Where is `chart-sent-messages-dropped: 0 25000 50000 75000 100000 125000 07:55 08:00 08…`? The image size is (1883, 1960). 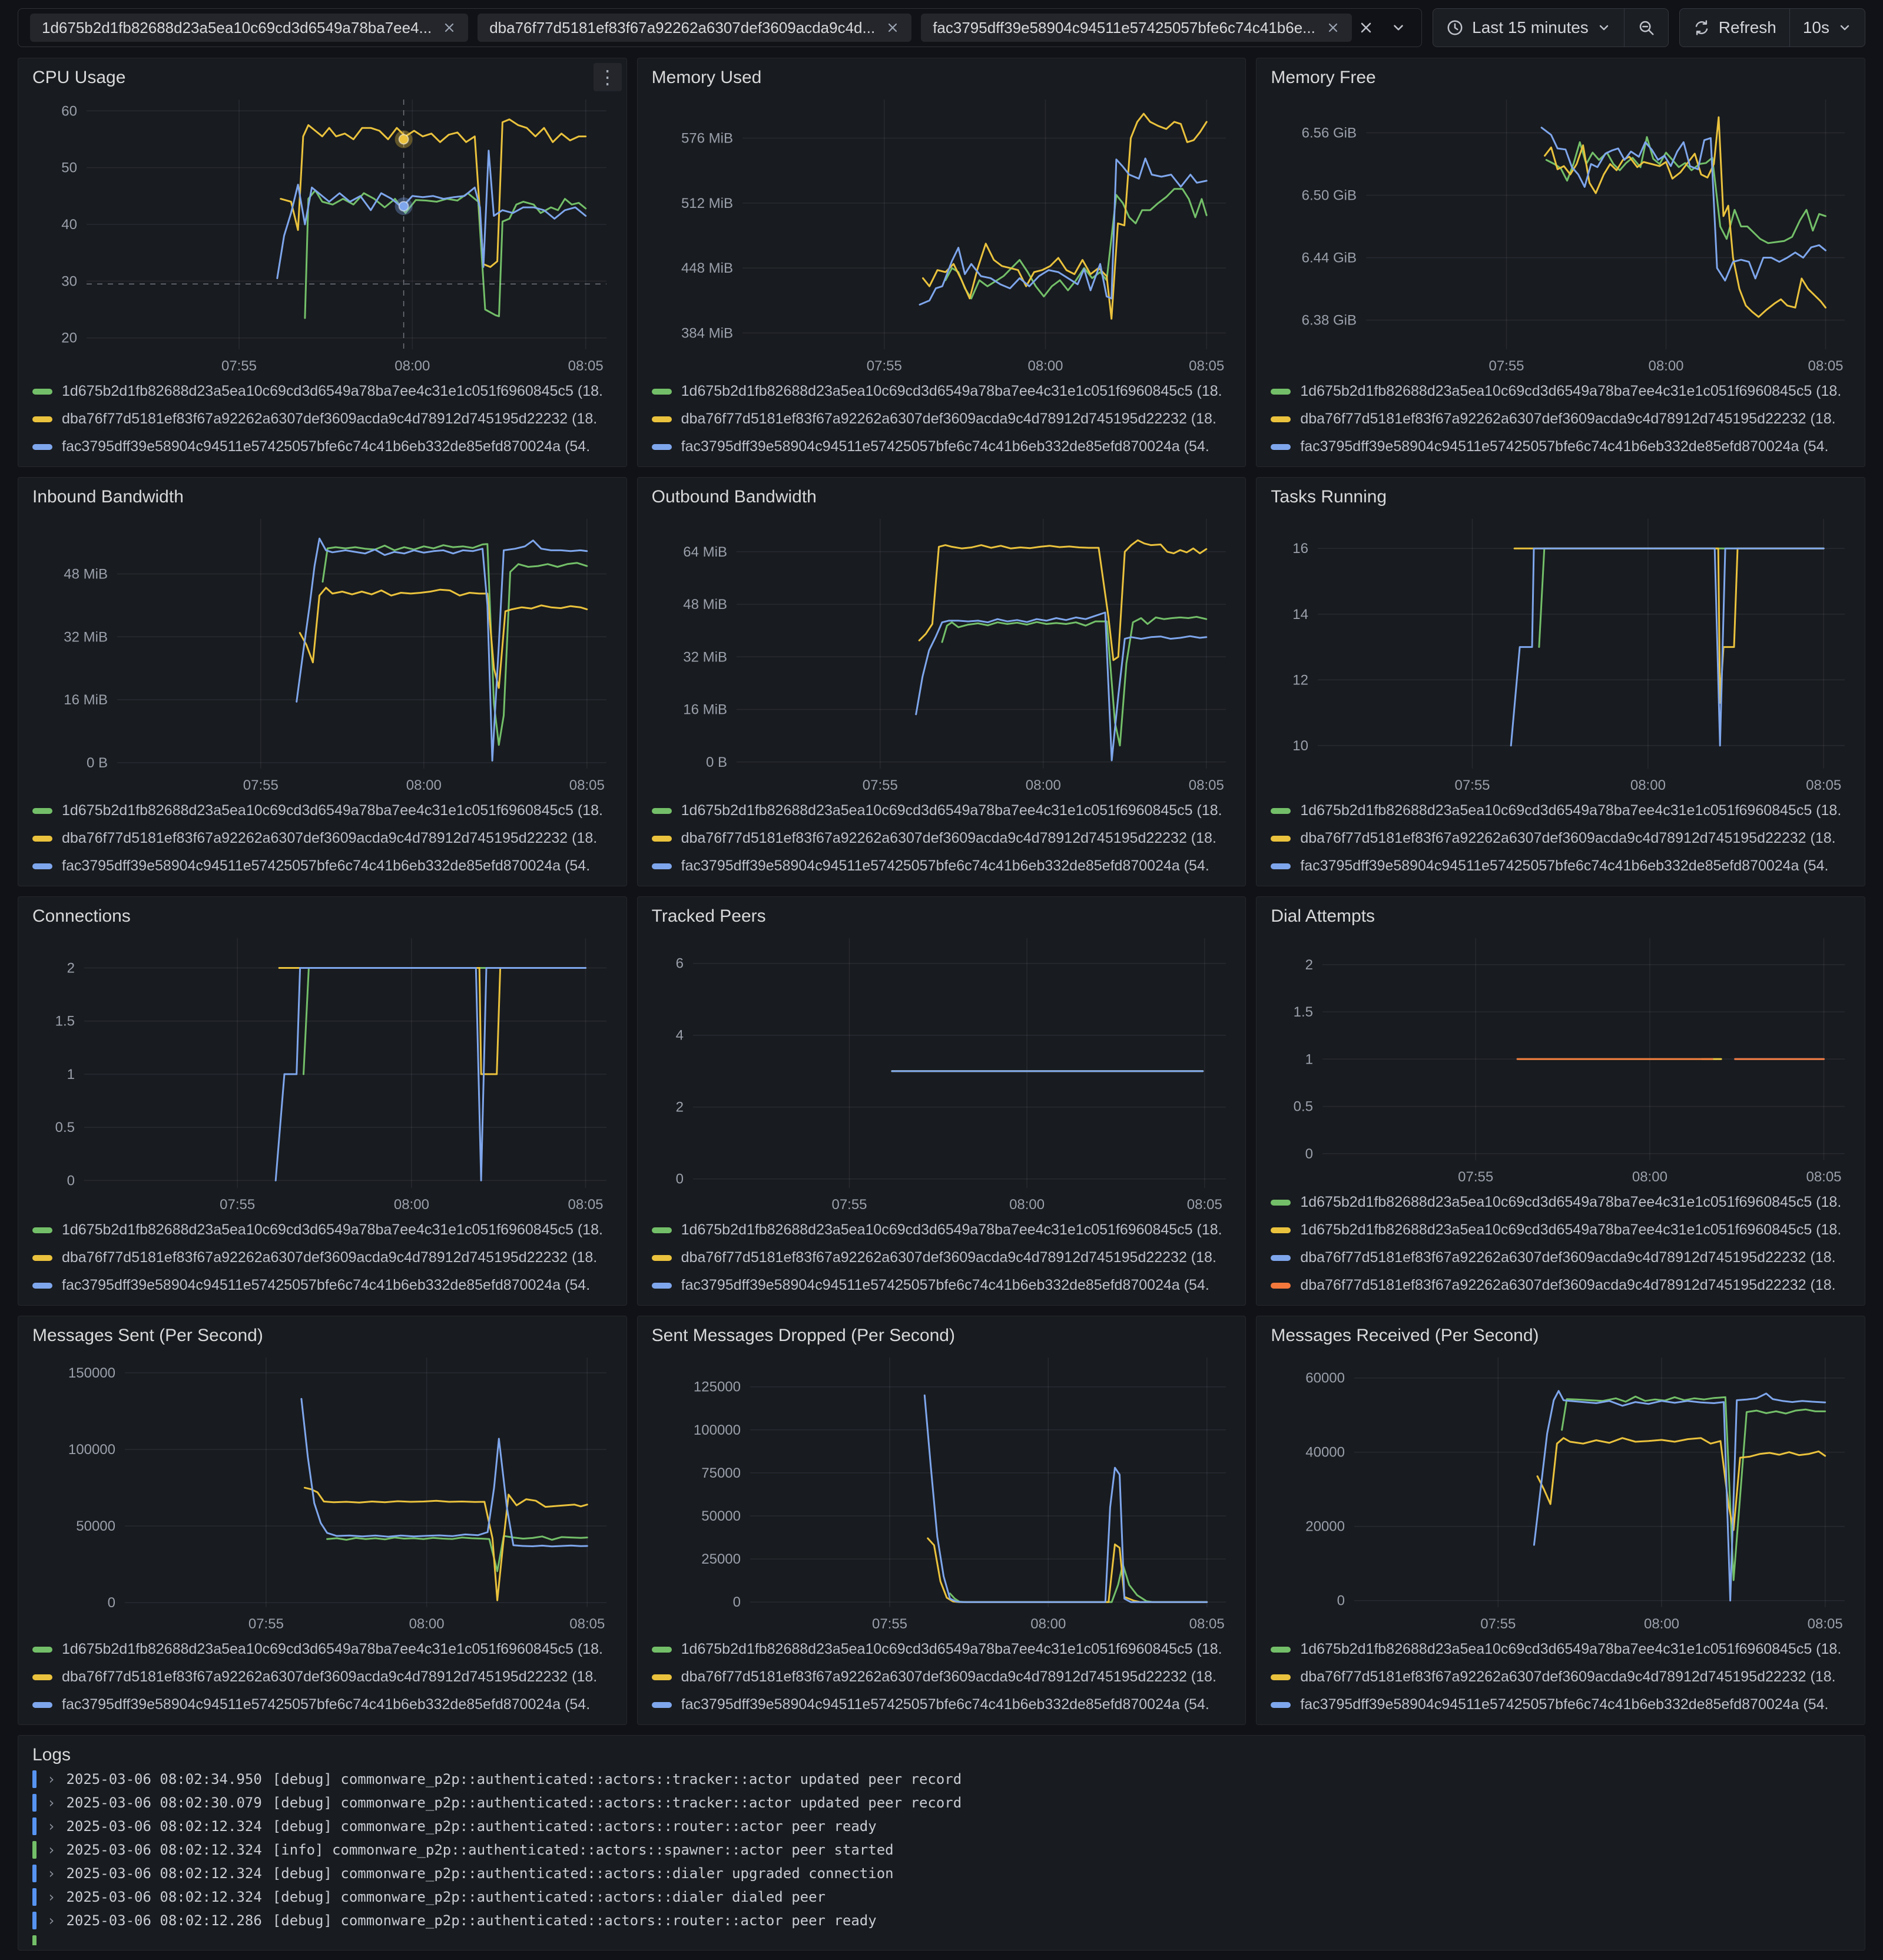
chart-sent-messages-dropped: 0 25000 50000 75000 100000 125000 07:55 08:00 08… is located at coordinates (941, 1491).